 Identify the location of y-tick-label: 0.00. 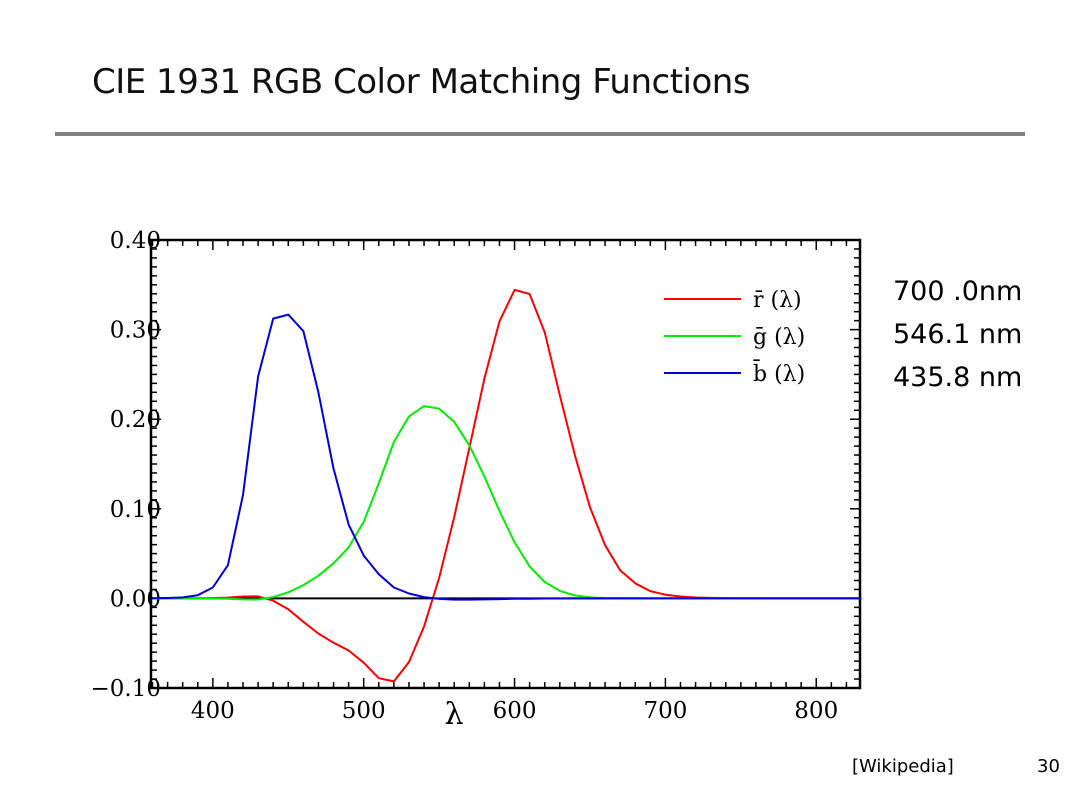
(135, 599).